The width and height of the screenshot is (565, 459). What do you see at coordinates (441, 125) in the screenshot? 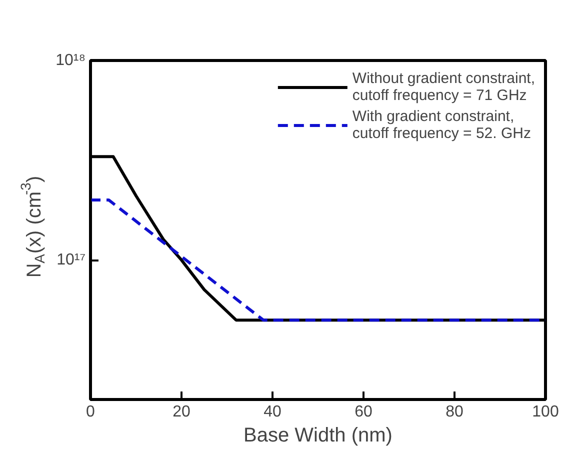
I see `legend-label: With gradient constraint, cutoff frequency = 52. GHz` at bounding box center [441, 125].